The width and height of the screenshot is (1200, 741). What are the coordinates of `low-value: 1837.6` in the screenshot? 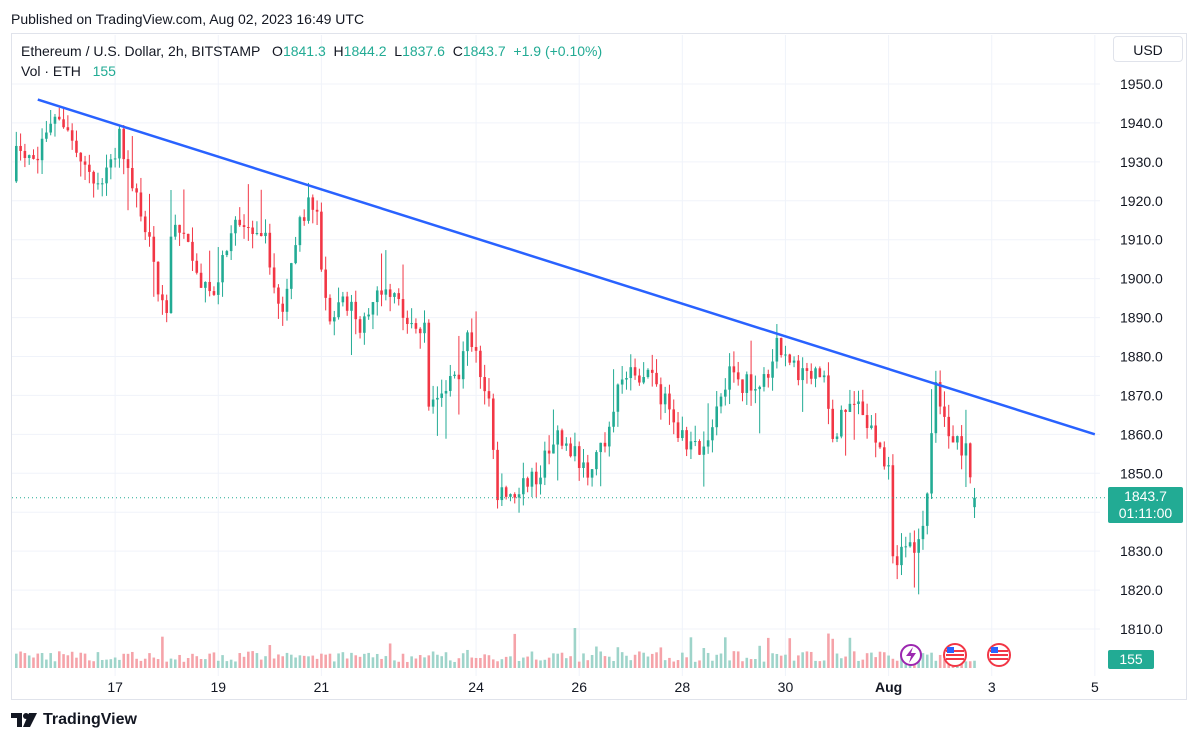 It's located at (423, 51).